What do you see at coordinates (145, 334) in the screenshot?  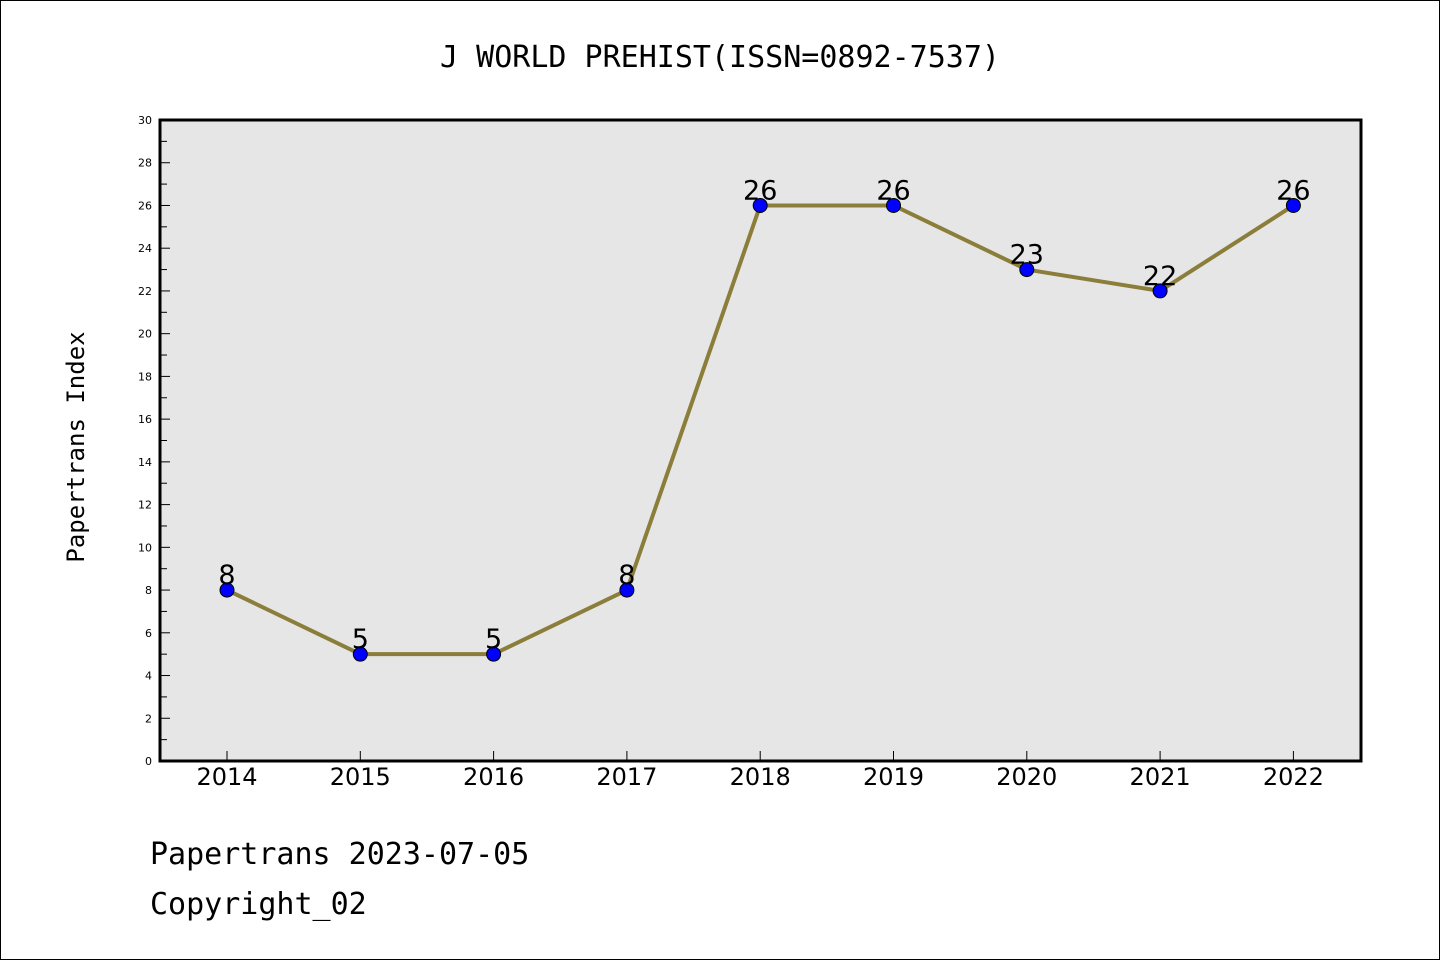 I see `y-tick-label: 20` at bounding box center [145, 334].